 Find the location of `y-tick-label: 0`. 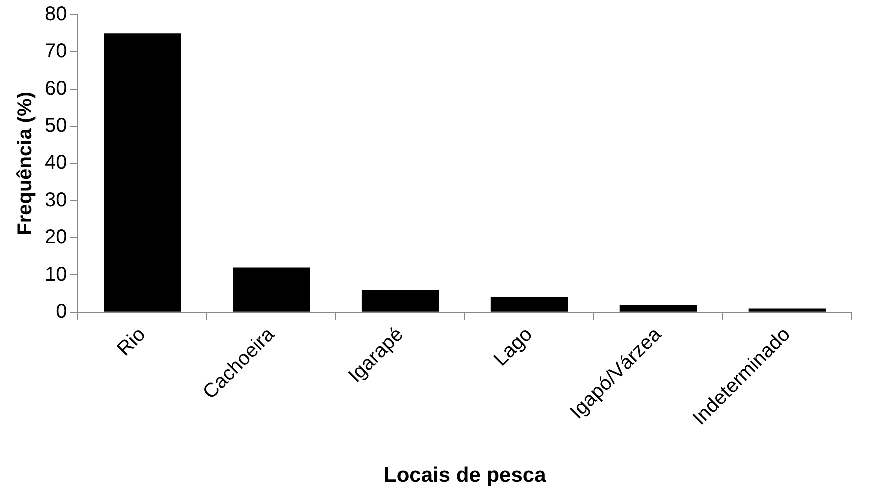

y-tick-label: 0 is located at coordinates (62, 311).